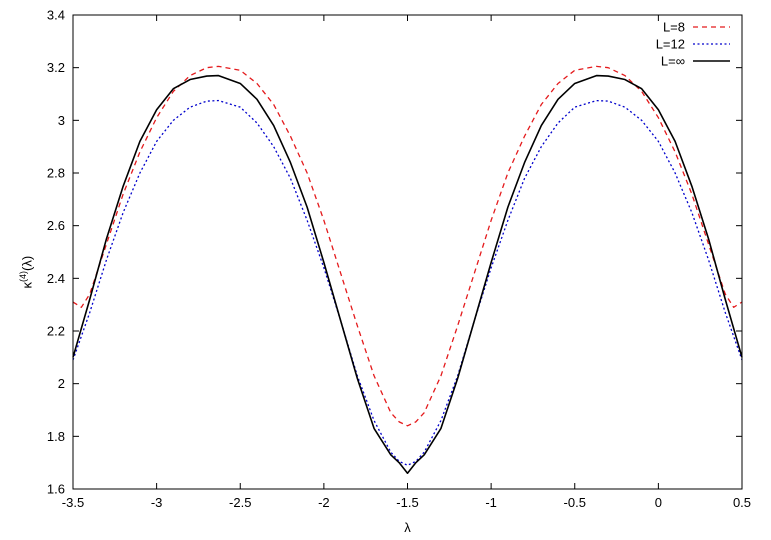  What do you see at coordinates (27, 285) in the screenshot?
I see `y-axis-label-base: κ` at bounding box center [27, 285].